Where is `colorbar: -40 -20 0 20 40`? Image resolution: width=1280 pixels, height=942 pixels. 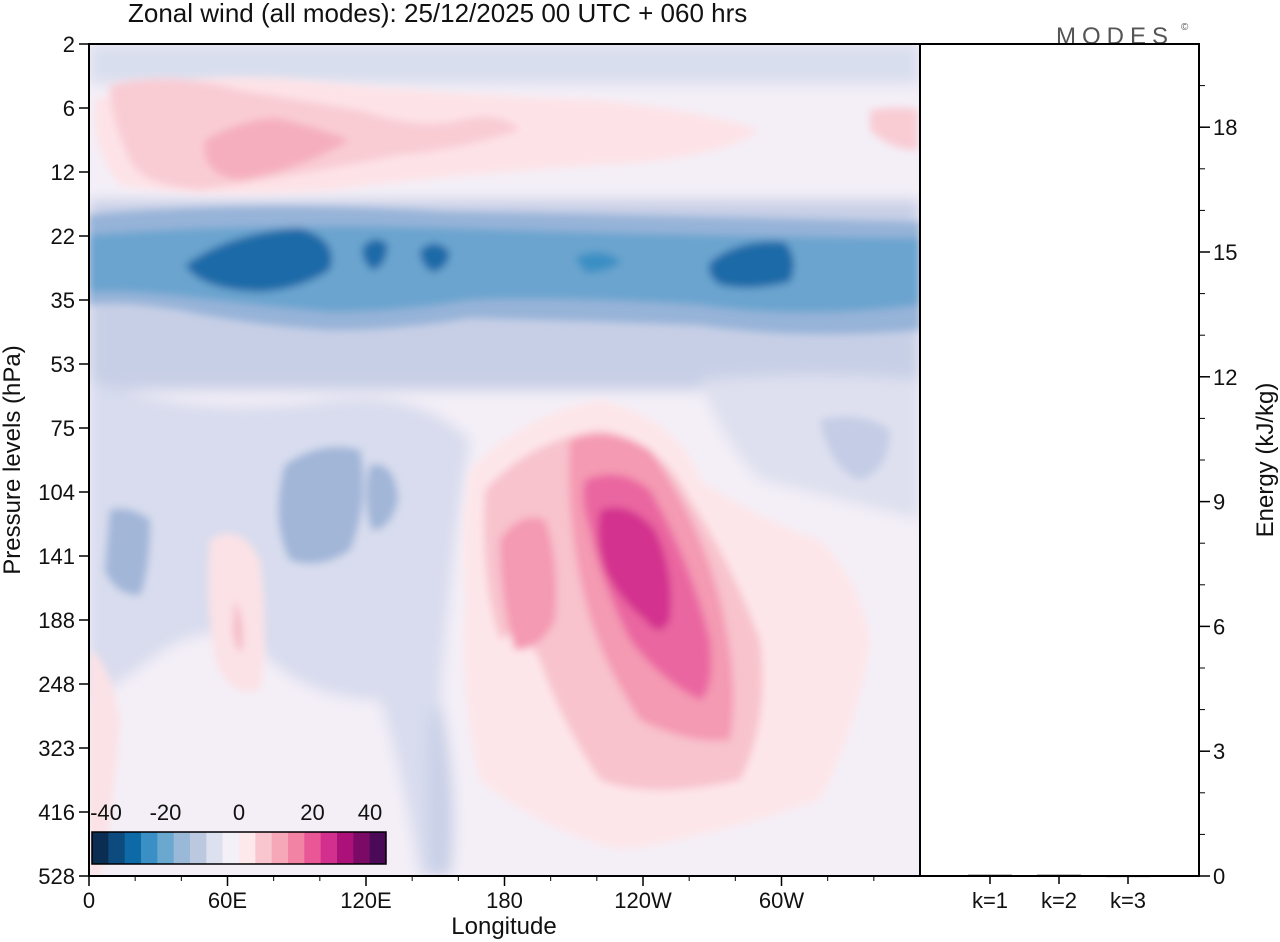
colorbar: -40 -20 0 20 40 is located at coordinates (238, 832).